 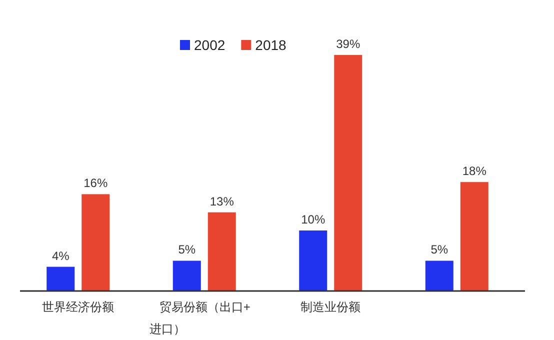 I want to click on x-tick-label: 制造业份额, so click(x=330, y=307).